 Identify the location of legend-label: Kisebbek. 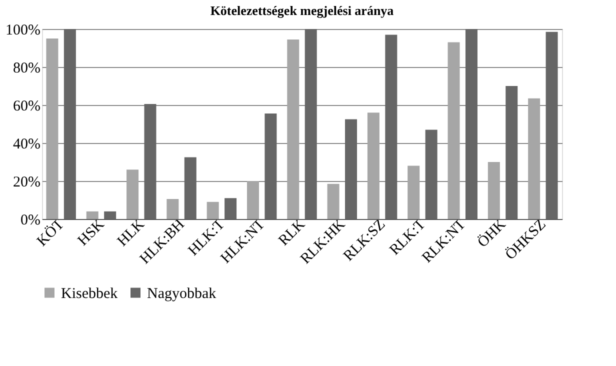
(89, 294).